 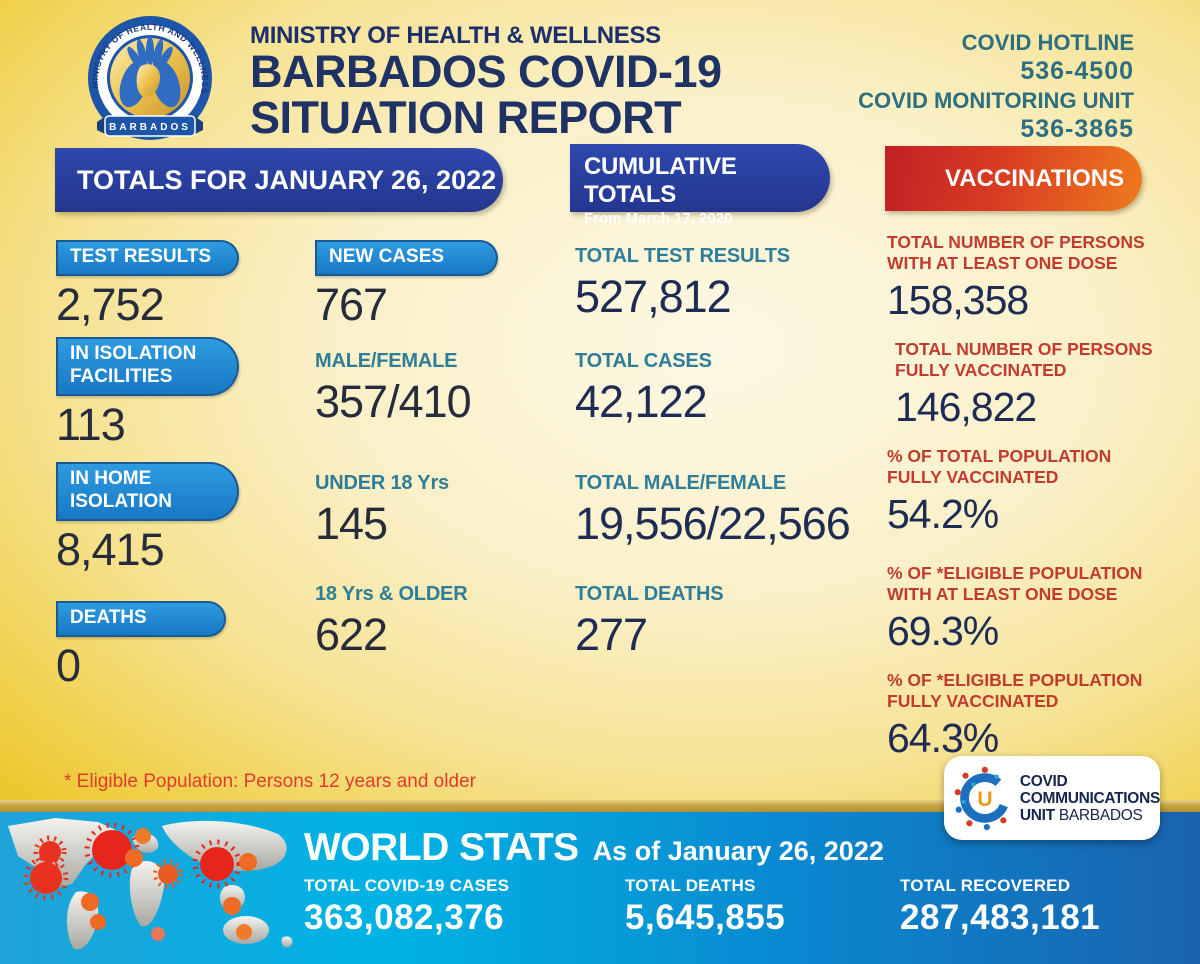 What do you see at coordinates (1047, 42) in the screenshot?
I see `hotline-label: COVID HOTLINE` at bounding box center [1047, 42].